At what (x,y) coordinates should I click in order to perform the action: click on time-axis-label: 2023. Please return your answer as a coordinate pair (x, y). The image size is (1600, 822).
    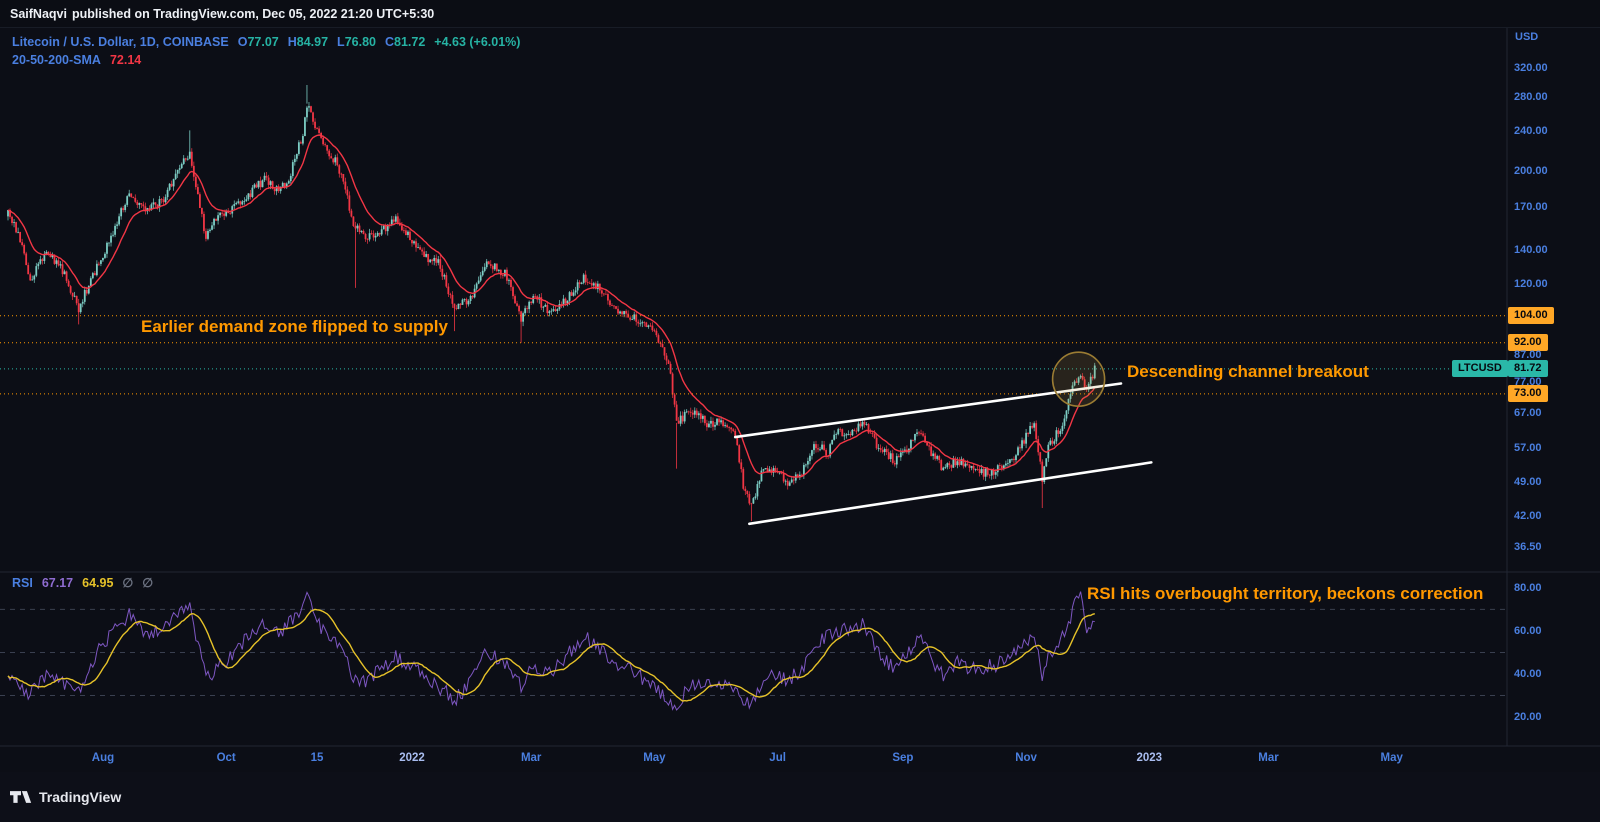
    Looking at the image, I should click on (1149, 758).